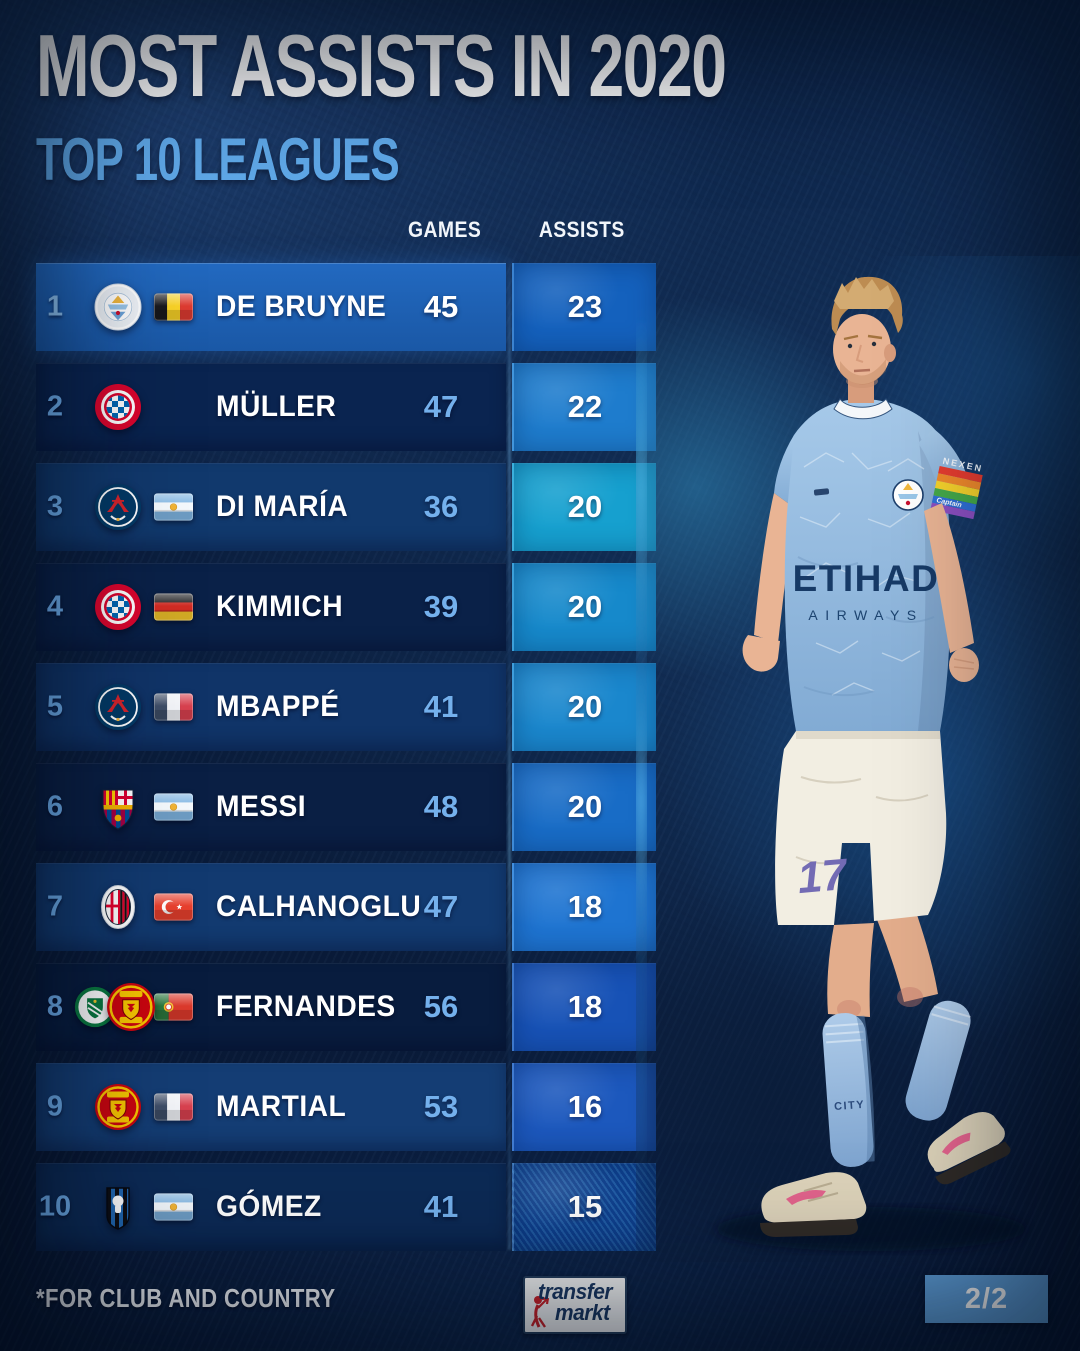  Describe the element at coordinates (55, 706) in the screenshot. I see `rank-label: 5` at that location.